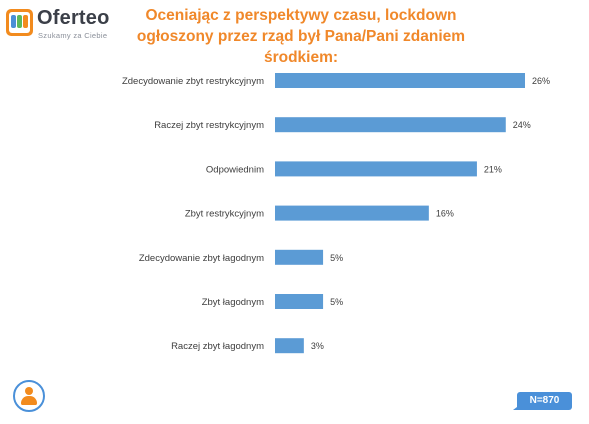 The width and height of the screenshot is (589, 424). I want to click on category-label: Zbyt łagodnym, so click(233, 302).